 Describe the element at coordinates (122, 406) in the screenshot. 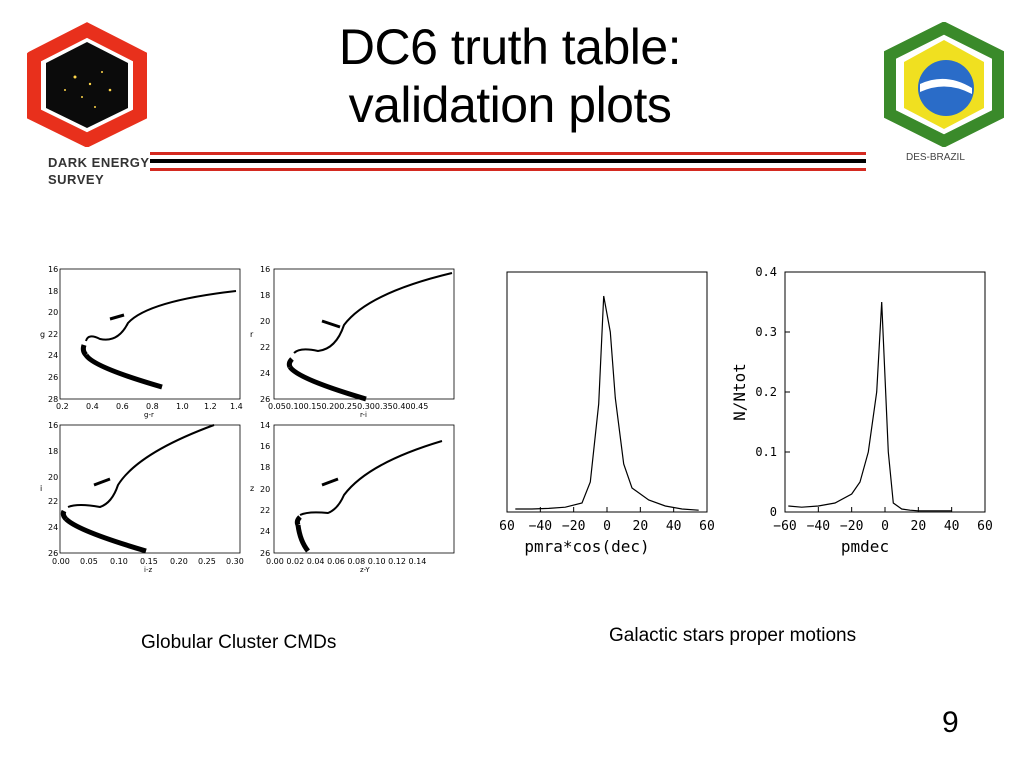

I see `tick-label: 0.6` at that location.